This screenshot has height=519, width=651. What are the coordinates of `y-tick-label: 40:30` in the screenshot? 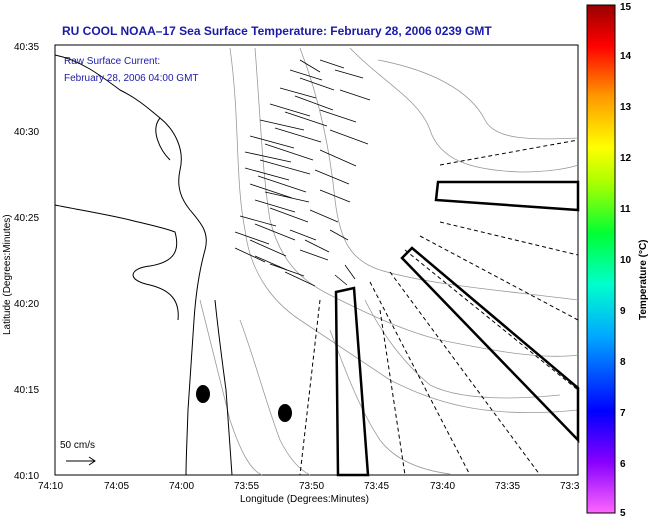 It's located at (26, 132).